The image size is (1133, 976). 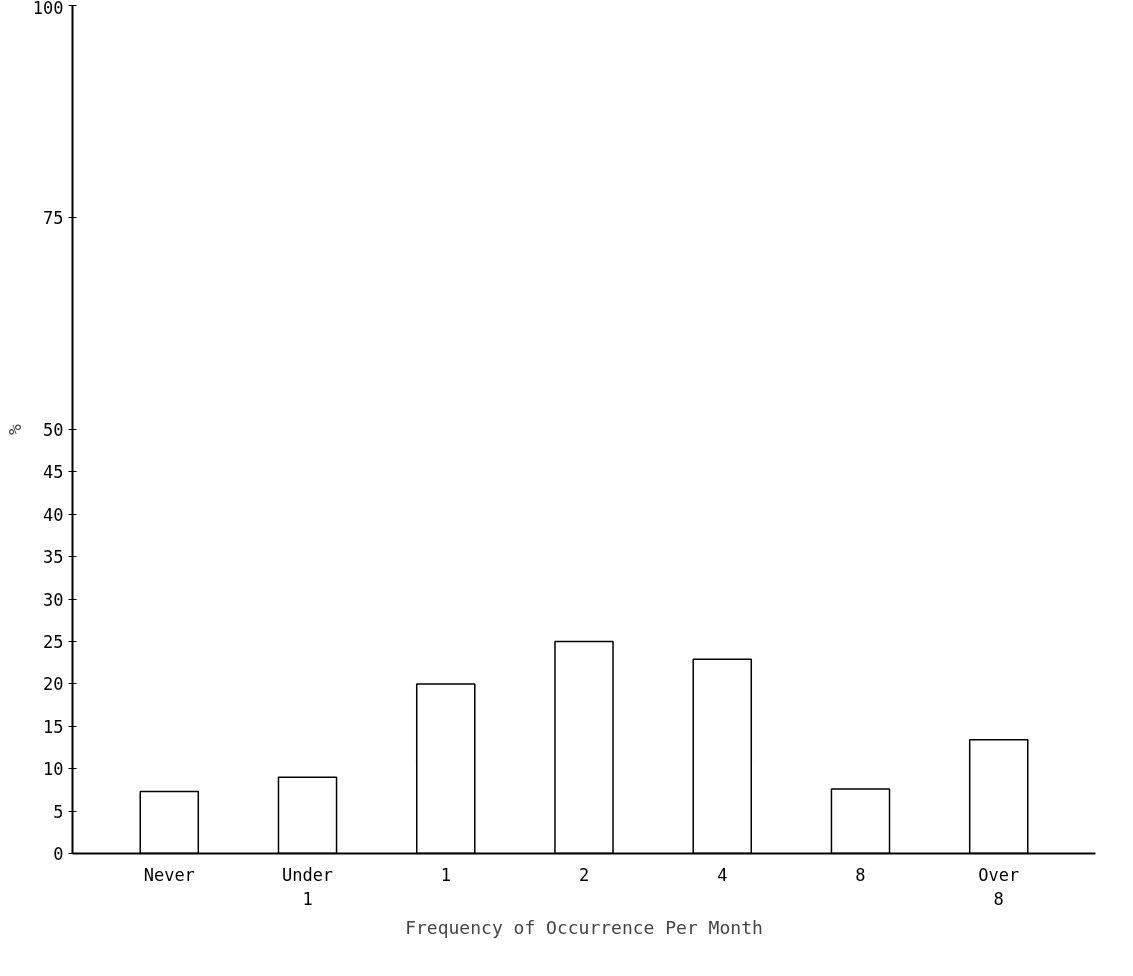 What do you see at coordinates (860, 874) in the screenshot?
I see `x-tick-label: 8` at bounding box center [860, 874].